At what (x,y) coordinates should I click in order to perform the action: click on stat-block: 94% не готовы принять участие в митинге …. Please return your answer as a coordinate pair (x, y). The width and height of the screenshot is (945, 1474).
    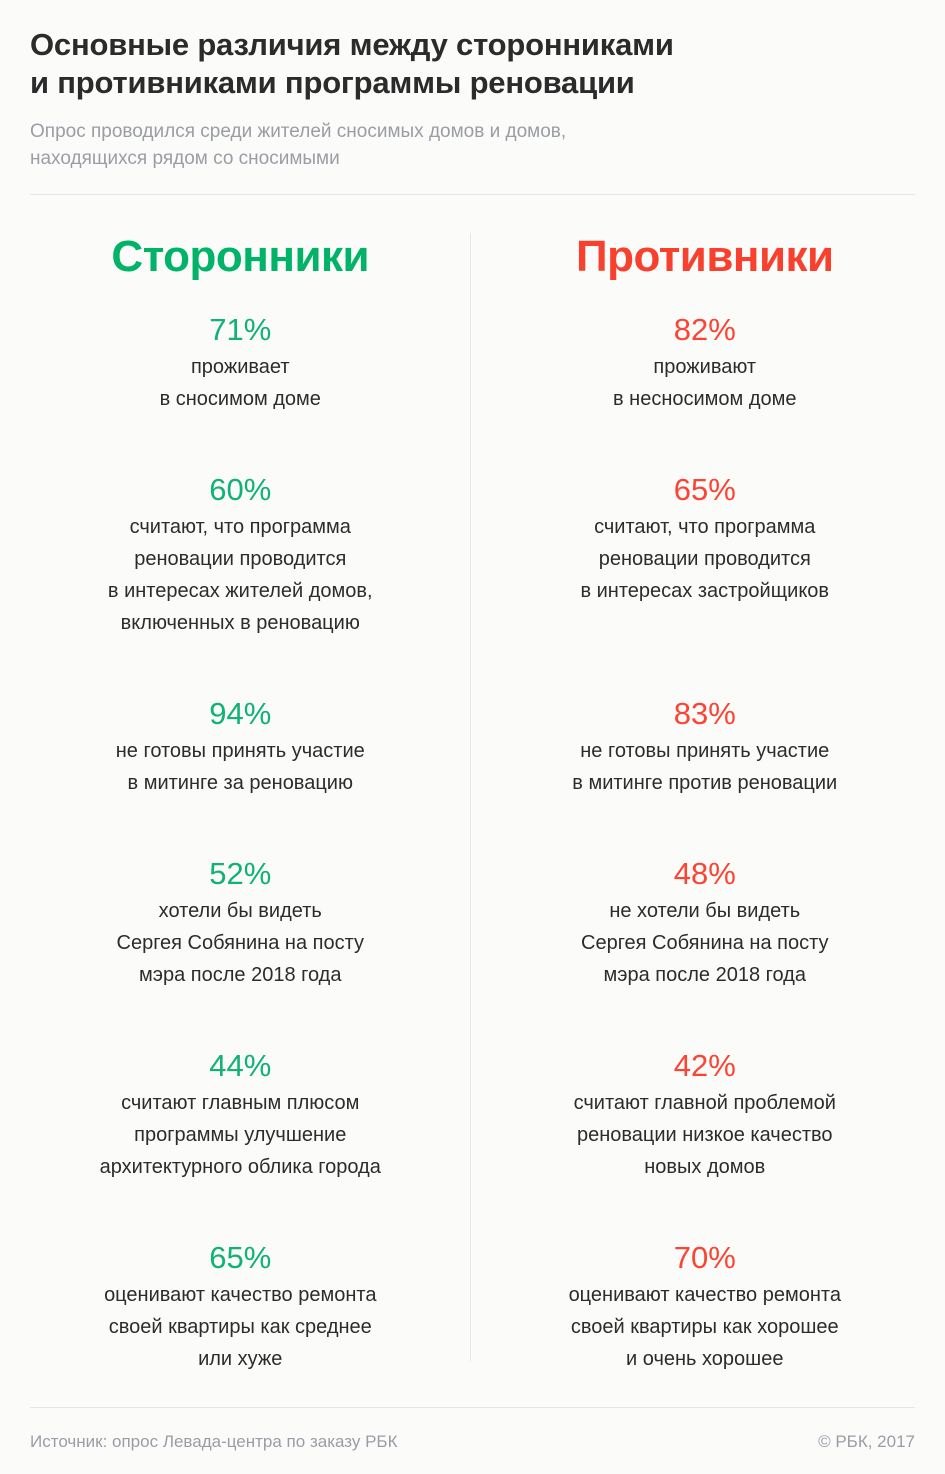
    Looking at the image, I should click on (240, 747).